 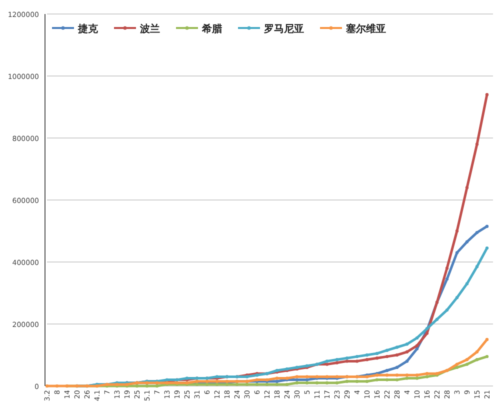 What do you see at coordinates (88, 29) in the screenshot?
I see `legend-label: 捷克` at bounding box center [88, 29].